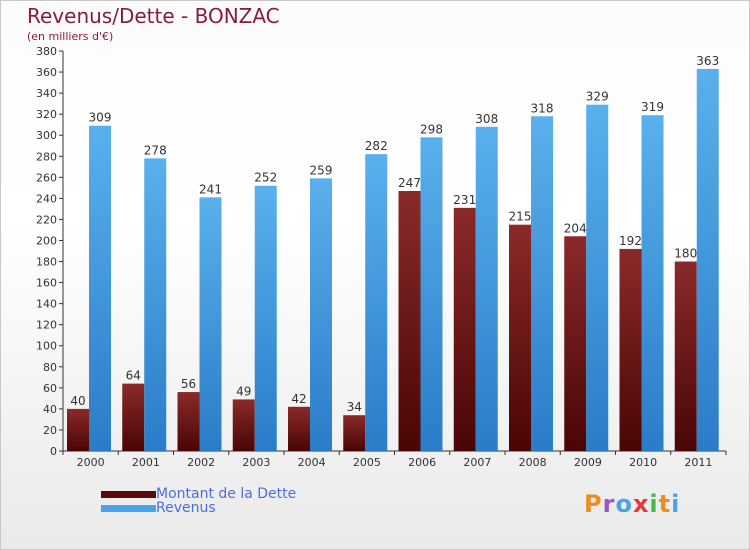 This screenshot has height=550, width=750. What do you see at coordinates (186, 508) in the screenshot?
I see `legend-label-revenus: Revenus` at bounding box center [186, 508].